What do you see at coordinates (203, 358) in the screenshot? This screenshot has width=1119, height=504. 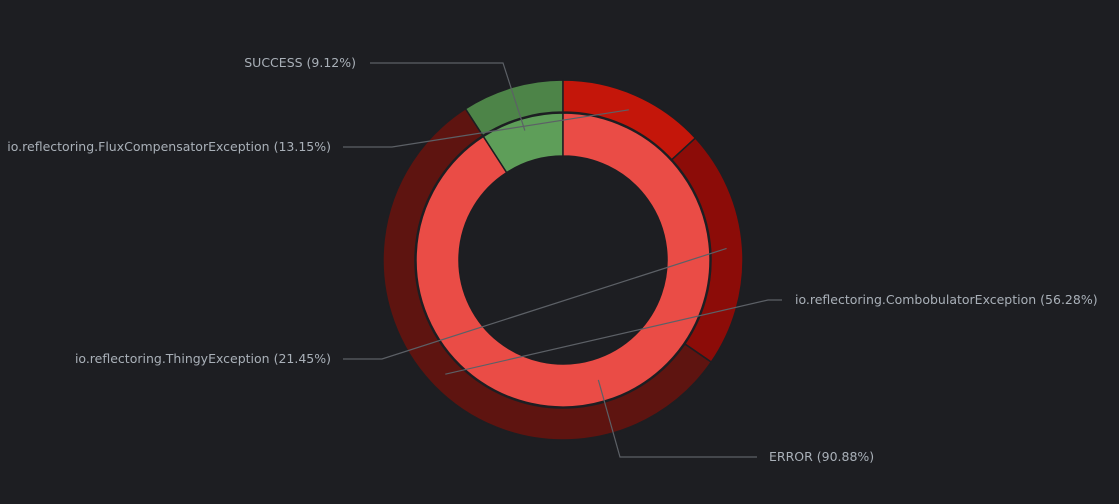 I see `data-label-io-reflectoring-thingyexception: io.reflectoring.ThingyException (21.45%)` at bounding box center [203, 358].